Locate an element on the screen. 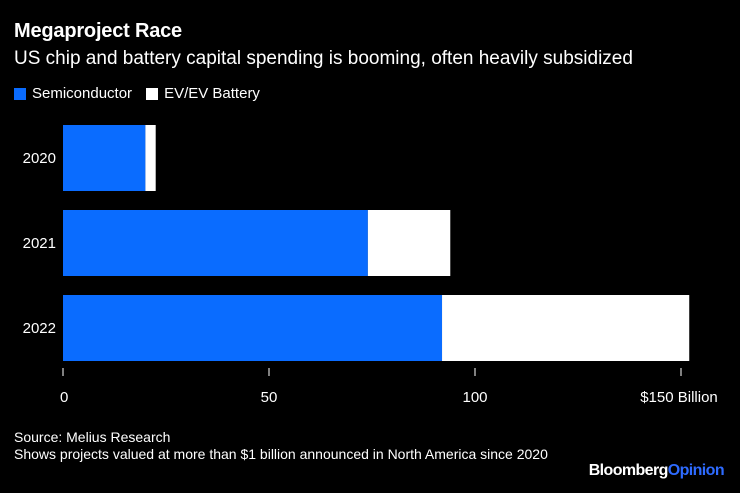 This screenshot has width=740, height=493. legend-item-semiconductor: Semiconductor is located at coordinates (73, 93).